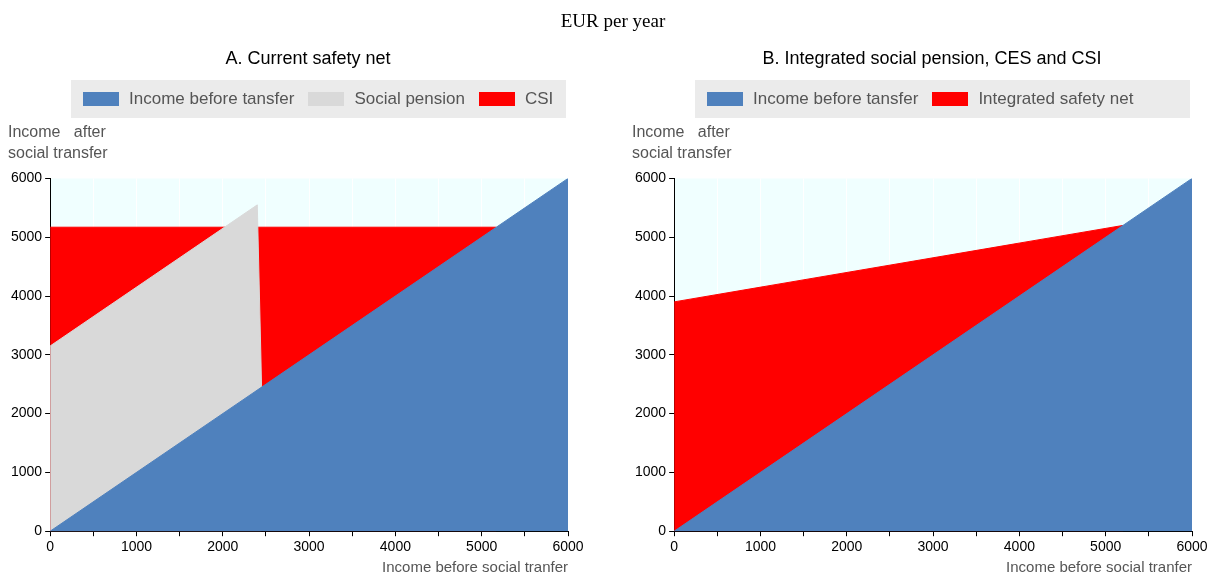 The height and width of the screenshot is (581, 1220). What do you see at coordinates (613, 21) in the screenshot?
I see `text: EUR per year` at bounding box center [613, 21].